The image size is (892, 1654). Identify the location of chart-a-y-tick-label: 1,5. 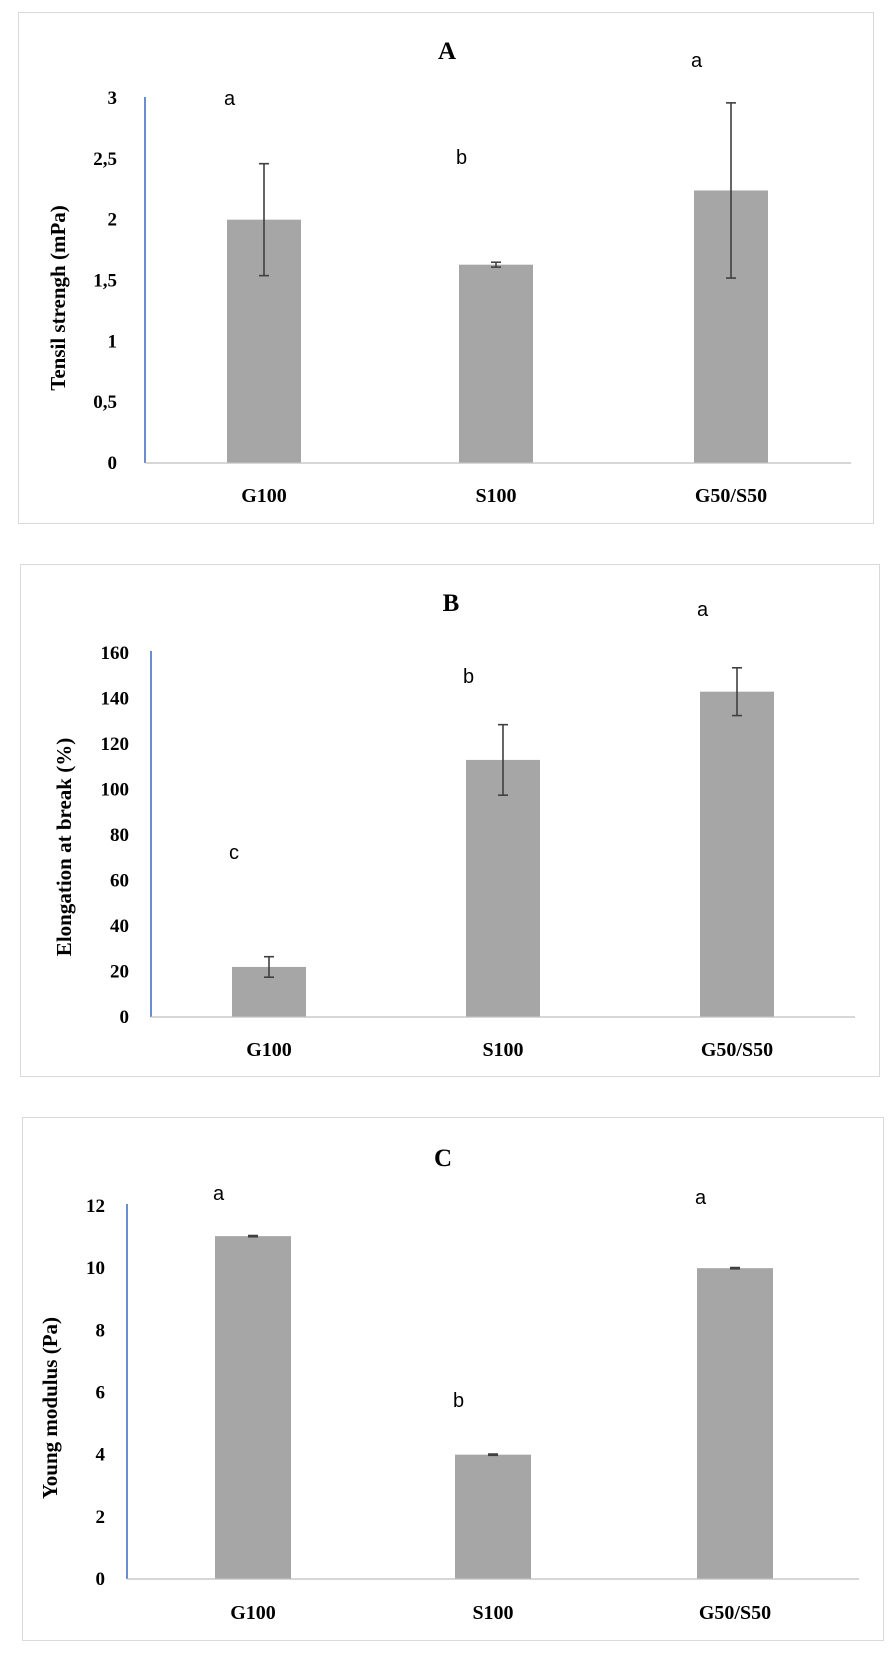
(105, 281).